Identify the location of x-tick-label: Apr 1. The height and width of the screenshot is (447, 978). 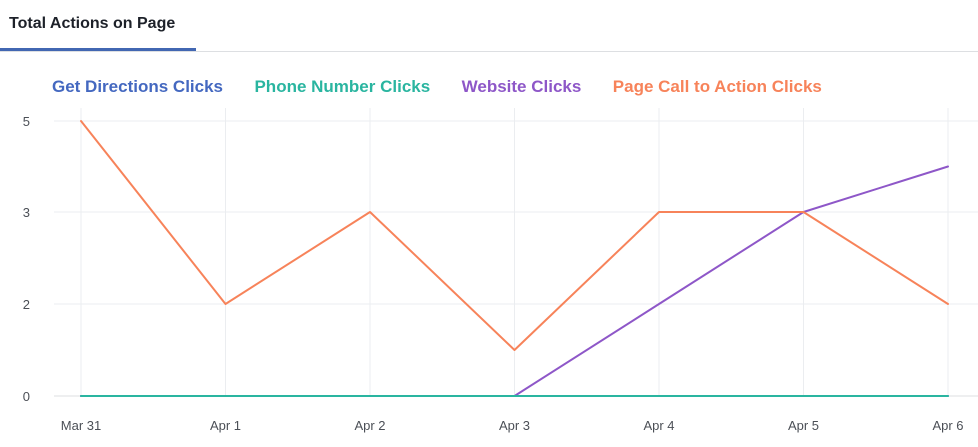
(225, 425).